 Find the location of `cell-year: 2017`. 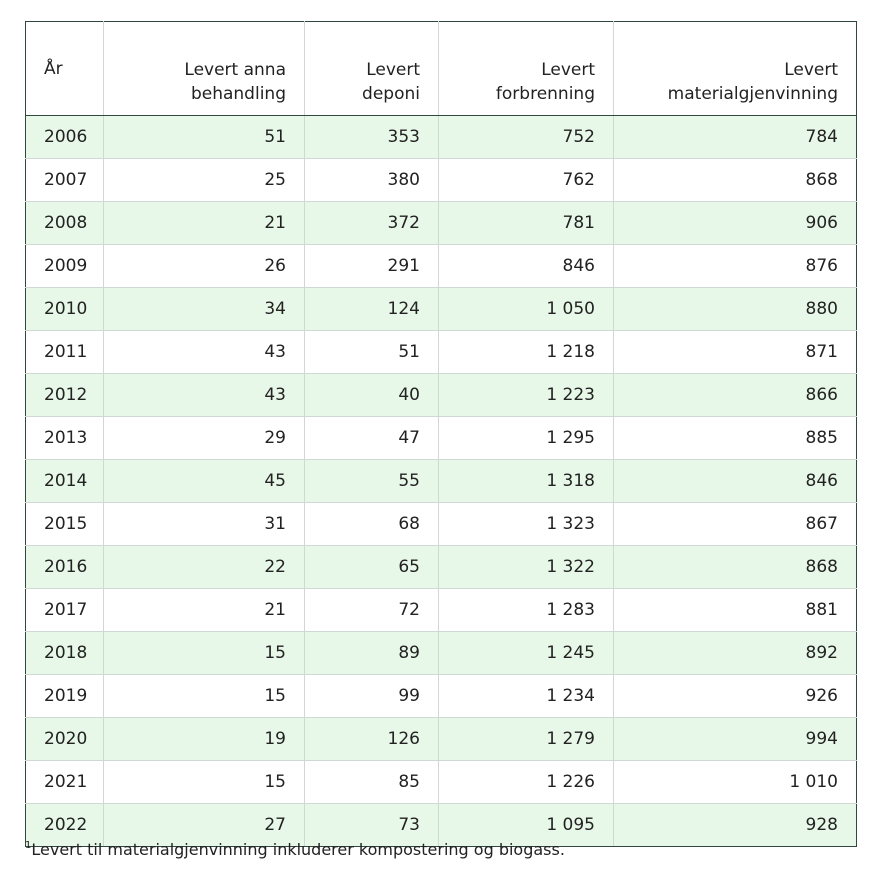

cell-year: 2017 is located at coordinates (64, 610).